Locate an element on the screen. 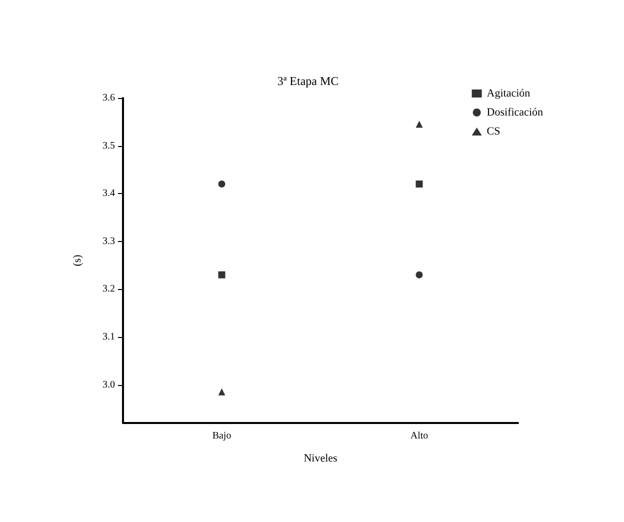  x-tick-label: Alto is located at coordinates (419, 436).